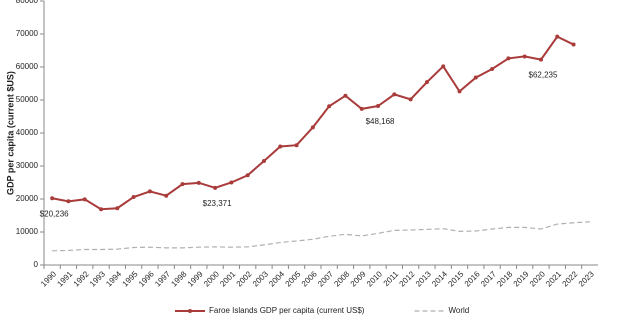 The height and width of the screenshot is (318, 640). Describe the element at coordinates (391, 278) in the screenshot. I see `x-tick-label: 2011` at that location.